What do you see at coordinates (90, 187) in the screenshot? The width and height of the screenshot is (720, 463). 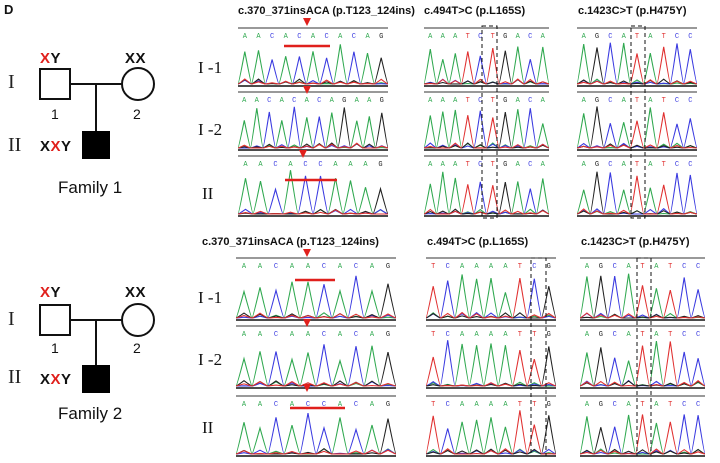 I see `family-title: Family 1` at bounding box center [90, 187].